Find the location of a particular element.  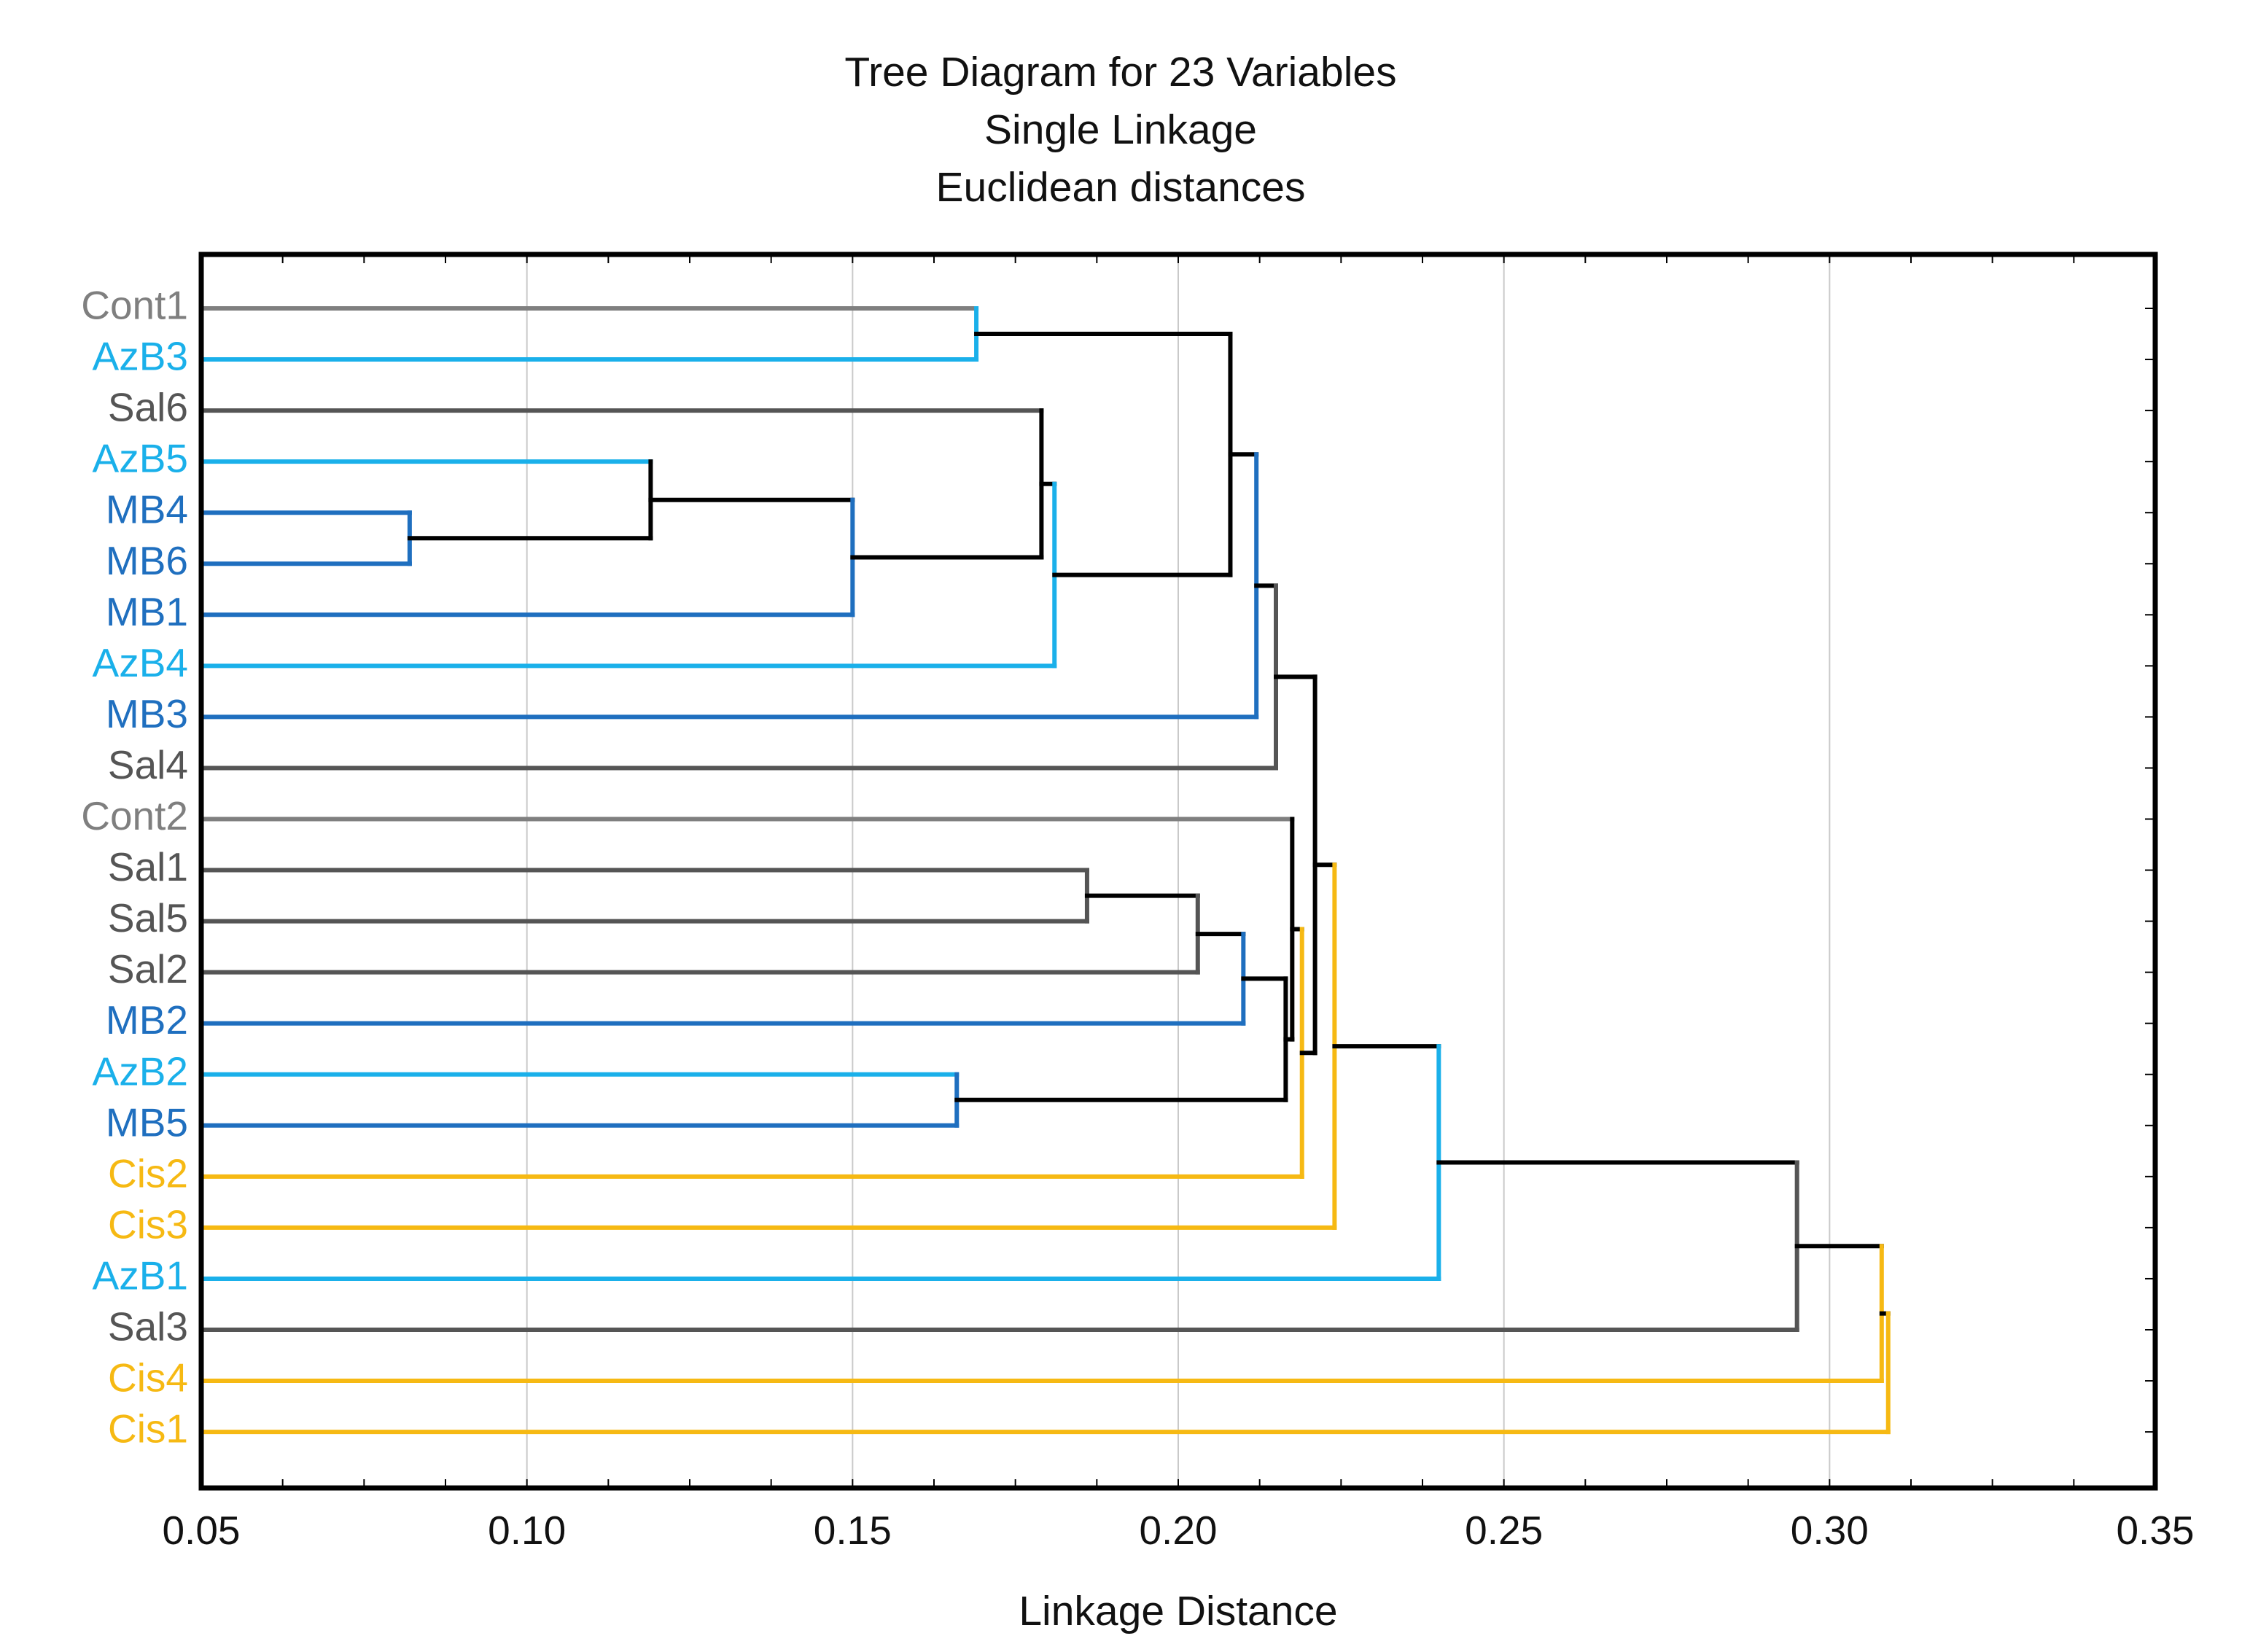

leaf-label-MB1: MB1 is located at coordinates (147, 611).